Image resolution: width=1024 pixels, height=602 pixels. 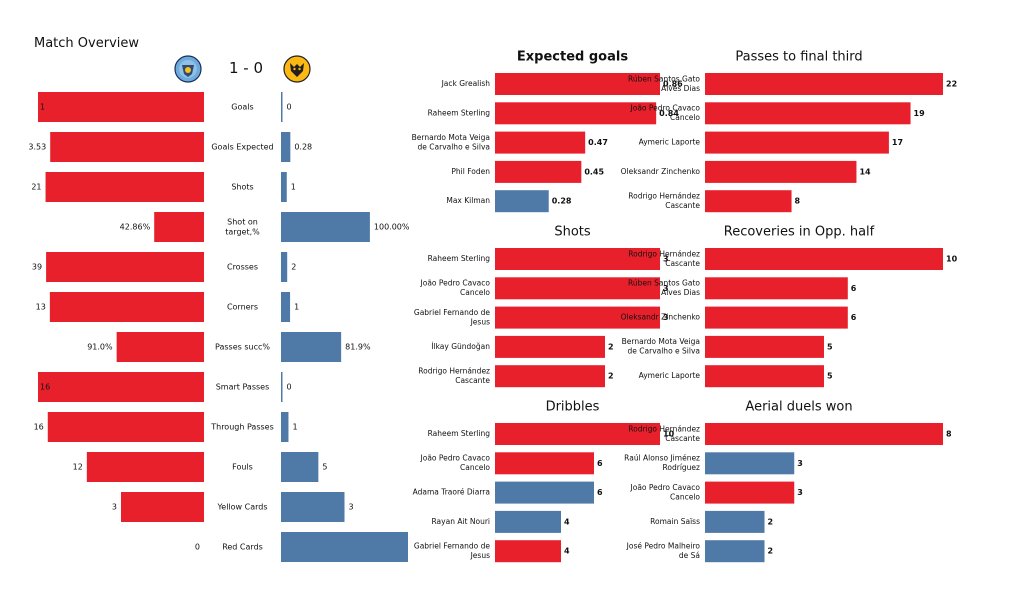 I want to click on page-title: Match Overview, so click(x=87, y=43).